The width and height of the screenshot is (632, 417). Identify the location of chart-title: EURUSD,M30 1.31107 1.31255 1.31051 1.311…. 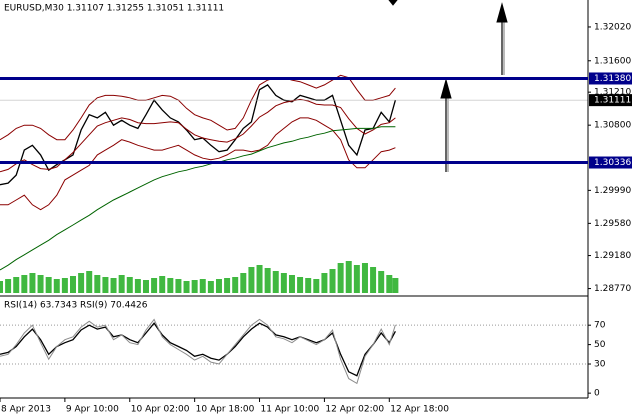
(114, 9).